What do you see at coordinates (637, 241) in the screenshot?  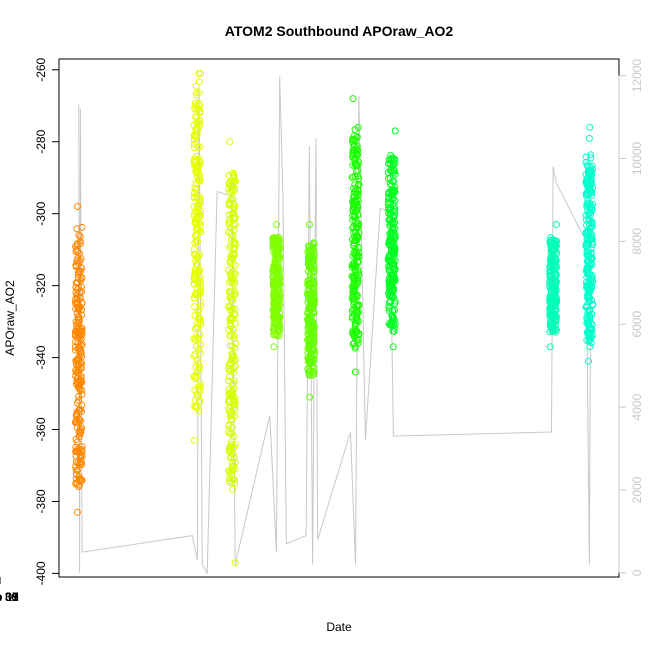 I see `y2-tick-label: 8000` at bounding box center [637, 241].